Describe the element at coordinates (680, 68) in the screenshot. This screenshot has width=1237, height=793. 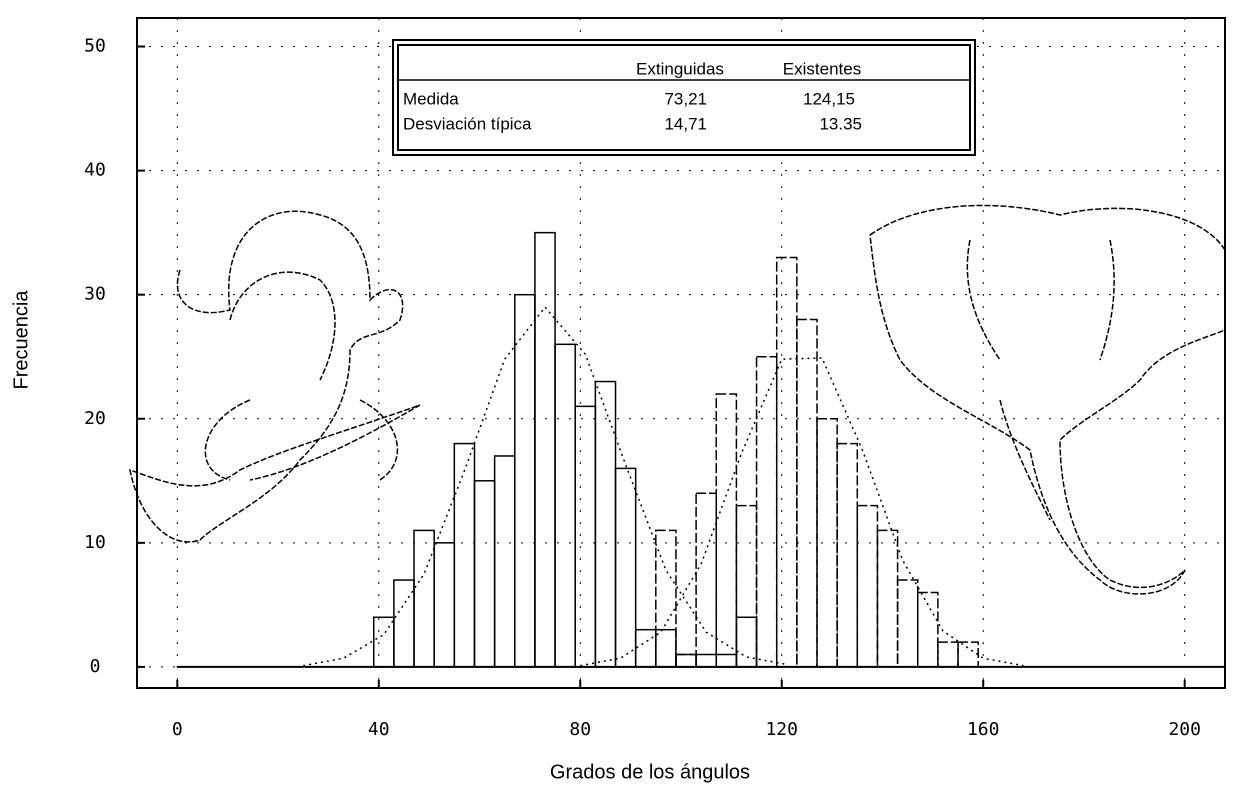
I see `column-header: Extinguidas` at that location.